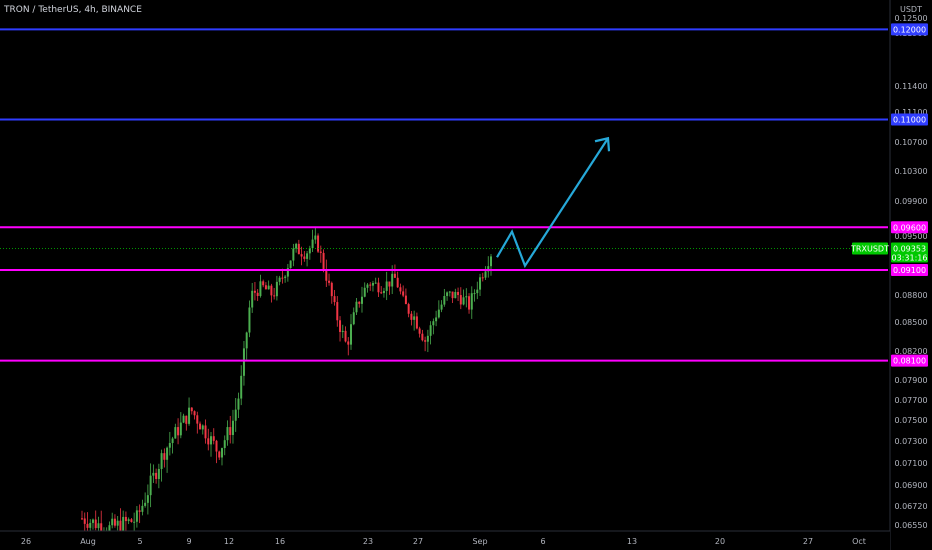  I want to click on time-axis: 26 Aug 5 9 12 16 23 27 Sep 6 13 20 27 Oct, so click(445, 540).